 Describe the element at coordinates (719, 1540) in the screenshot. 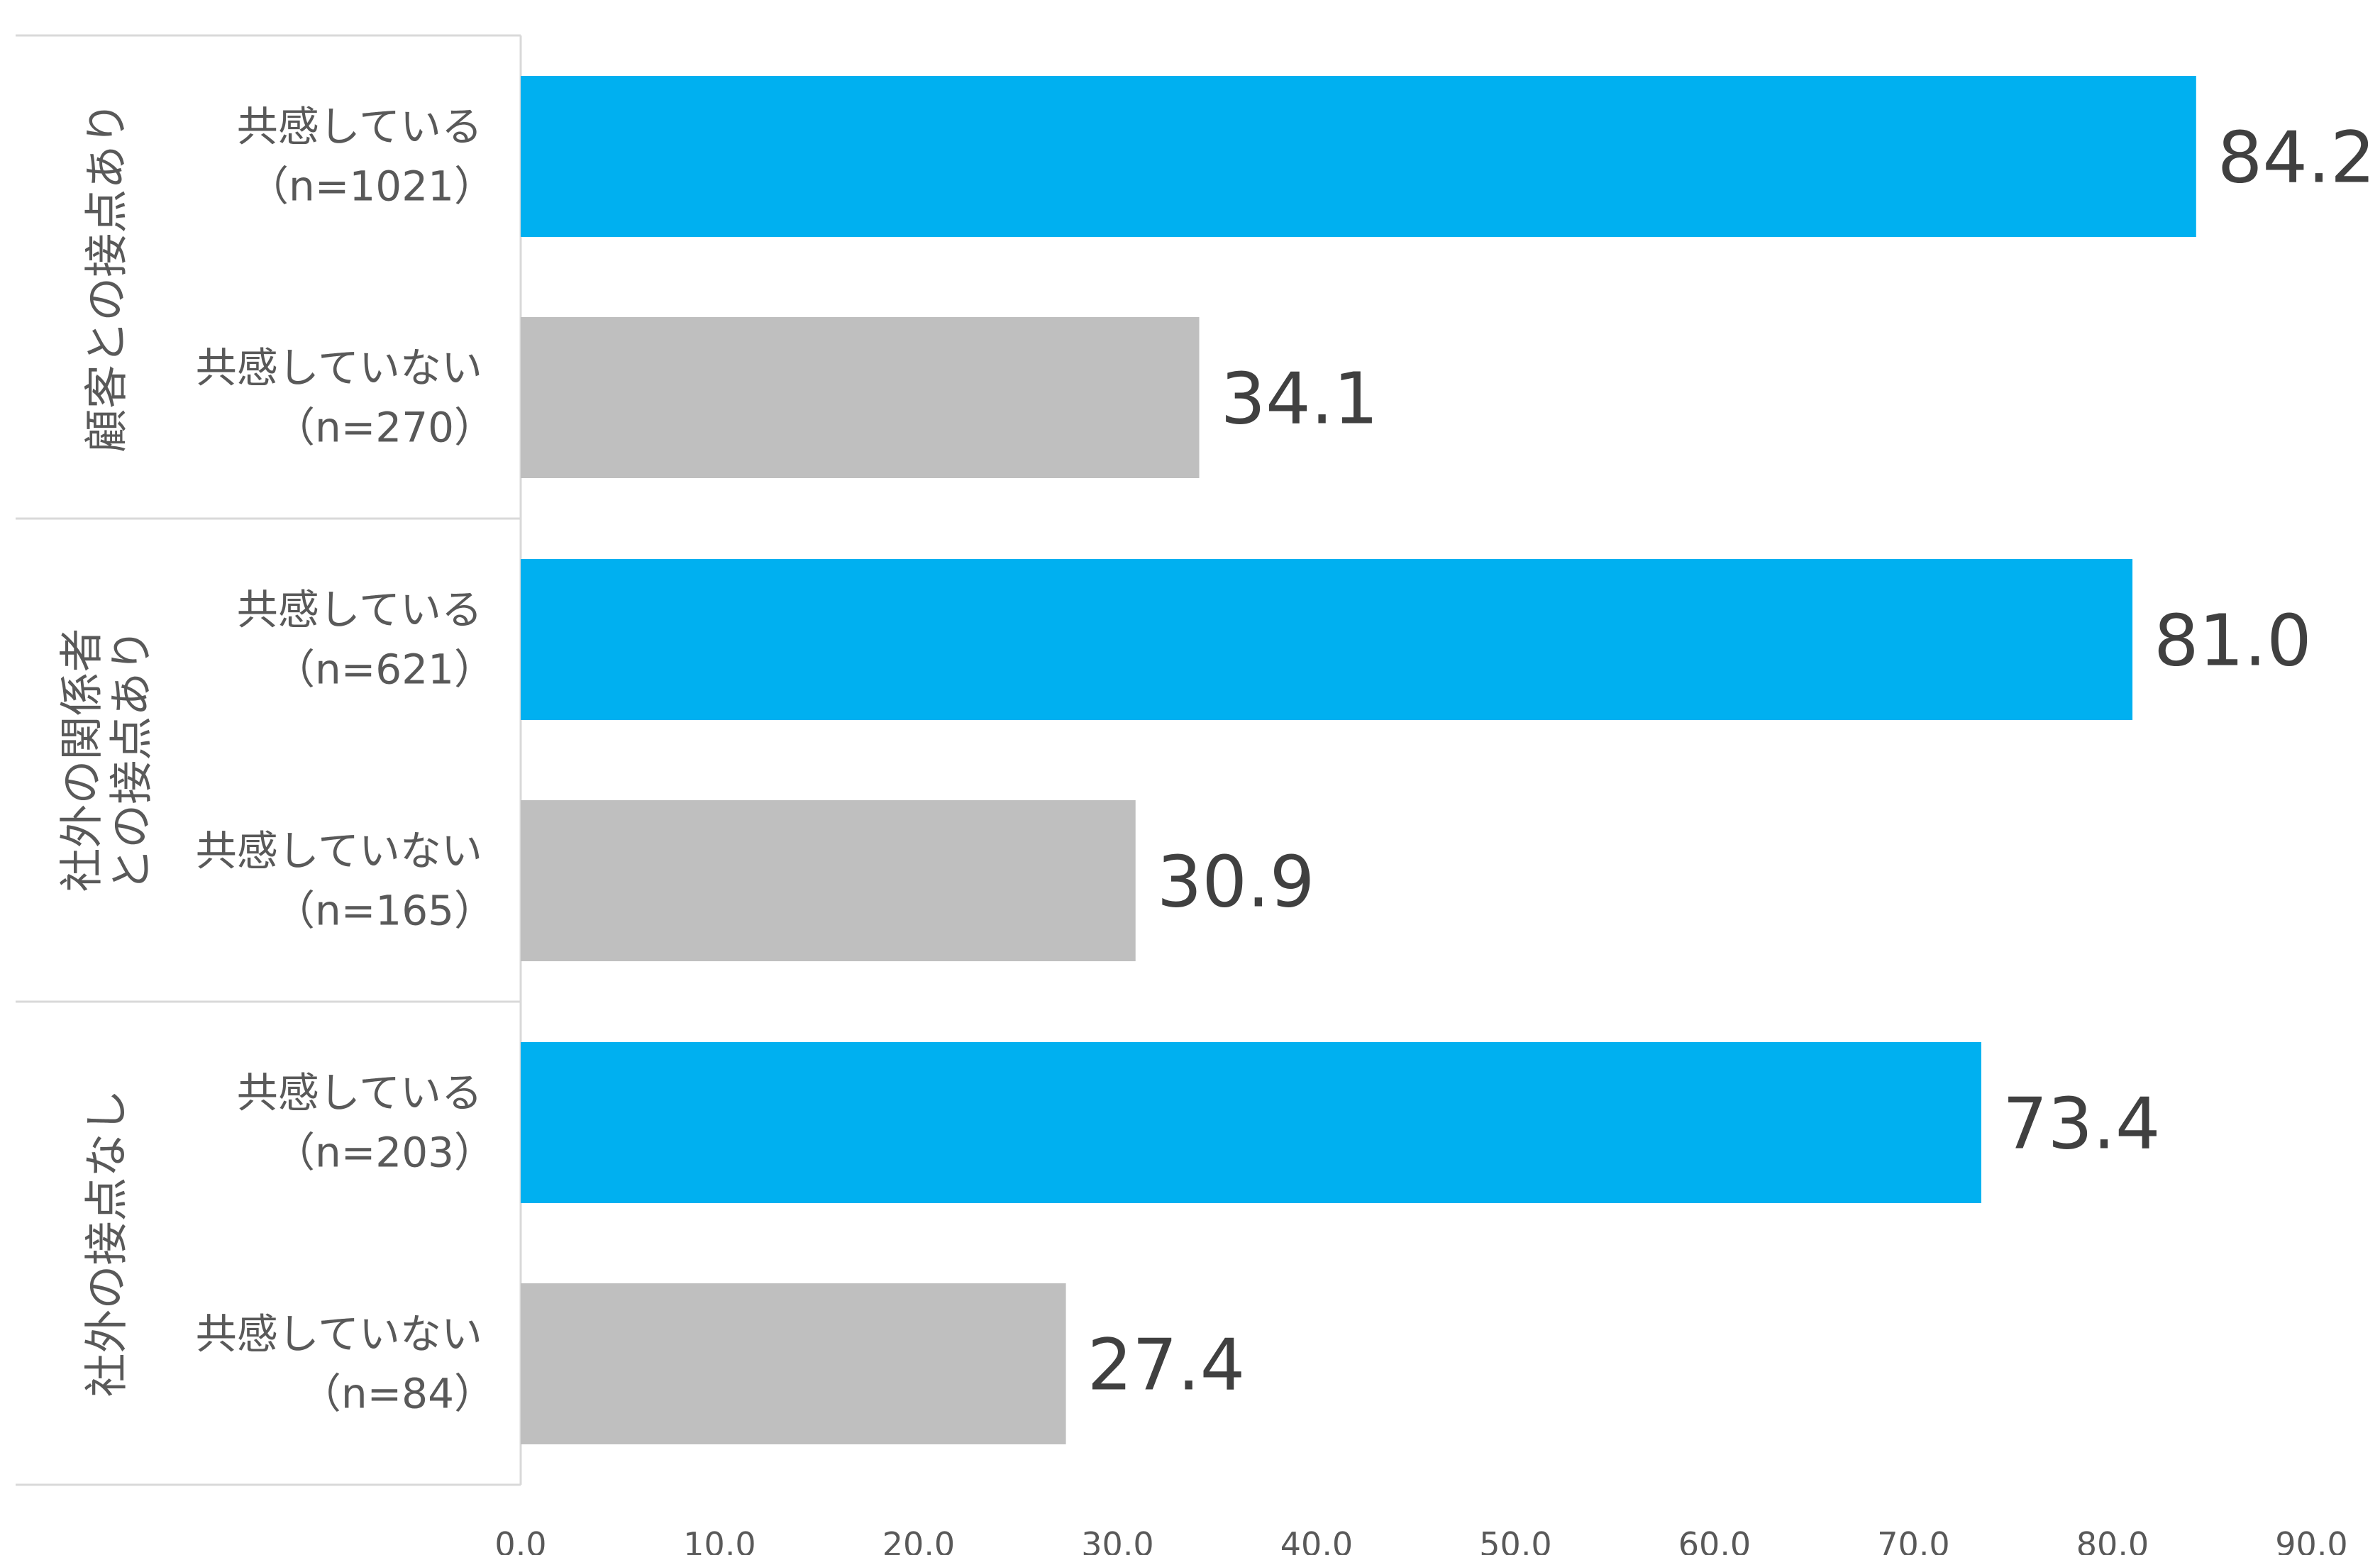

I see `x-tick-label: 10.0` at that location.